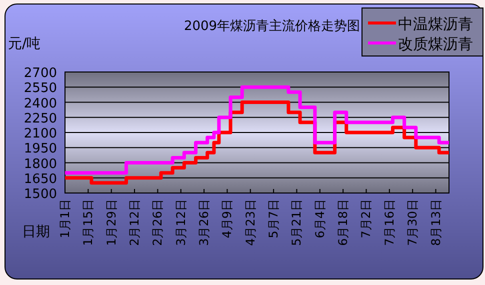  What do you see at coordinates (319, 218) in the screenshot?
I see `x-tick-label: 6月4日` at bounding box center [319, 218].